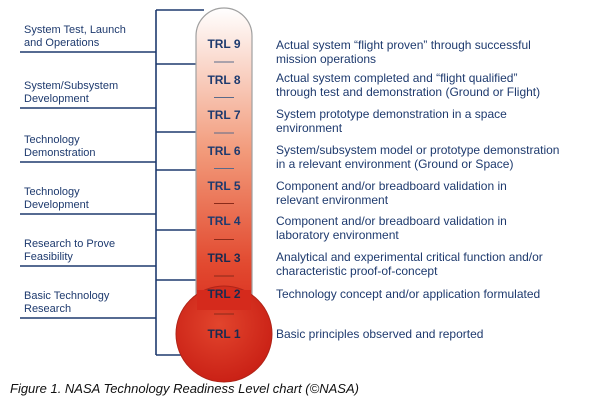 This screenshot has height=415, width=600. What do you see at coordinates (223, 80) in the screenshot?
I see `trl-label-8: TRL 8` at bounding box center [223, 80].